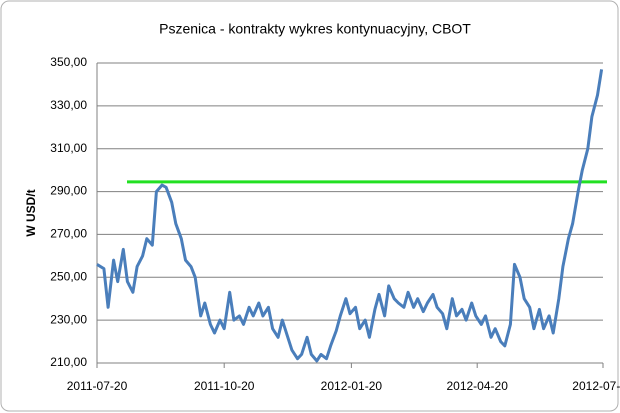 The height and width of the screenshot is (413, 620). I want to click on x-tick-label: 2012-07-20, so click(596, 386).